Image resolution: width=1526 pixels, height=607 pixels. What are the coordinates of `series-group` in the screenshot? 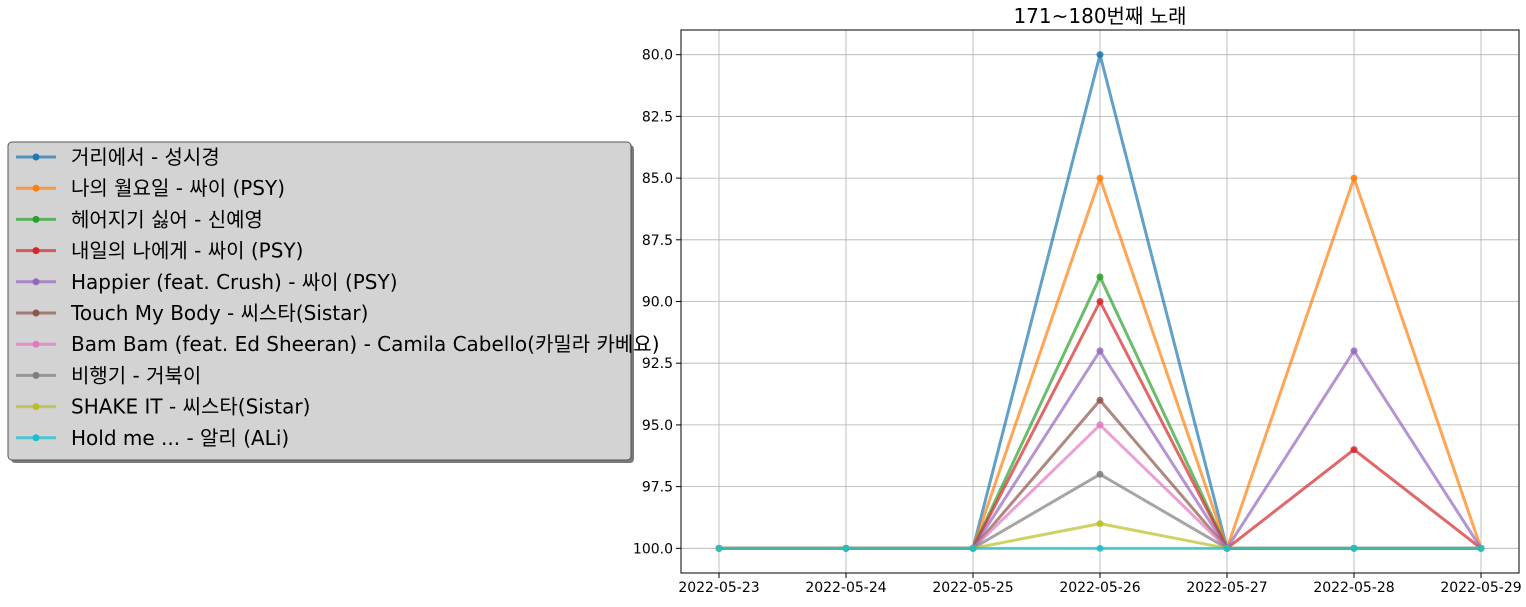 It's located at (1100, 548).